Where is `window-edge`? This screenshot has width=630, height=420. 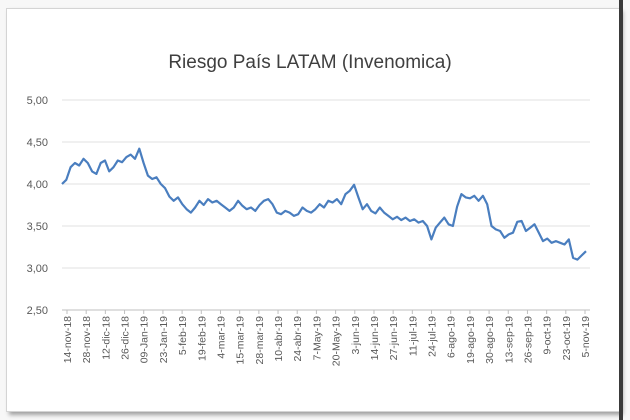
window-edge is located at coordinates (621, 210).